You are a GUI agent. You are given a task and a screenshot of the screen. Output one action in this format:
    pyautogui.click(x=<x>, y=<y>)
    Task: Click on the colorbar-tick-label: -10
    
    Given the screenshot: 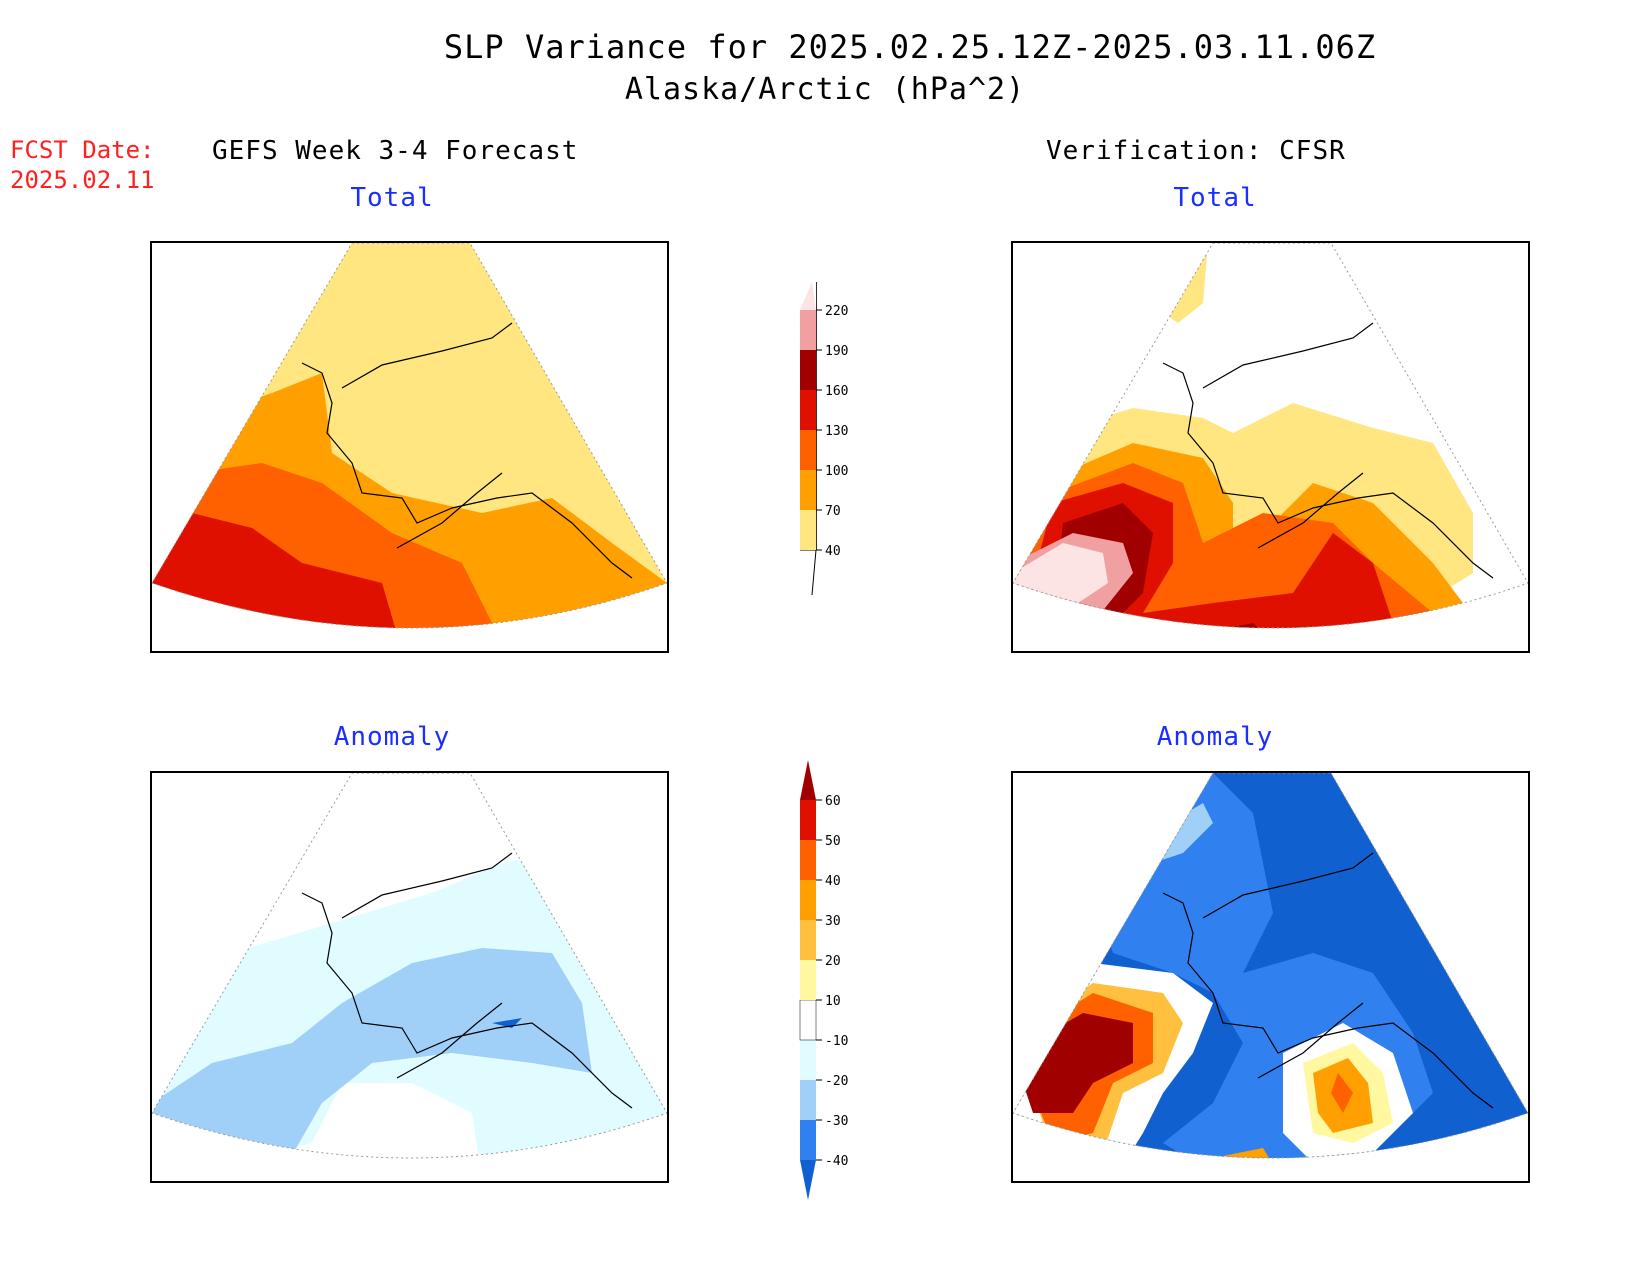 What is the action you would take?
    pyautogui.click(x=836, y=1041)
    